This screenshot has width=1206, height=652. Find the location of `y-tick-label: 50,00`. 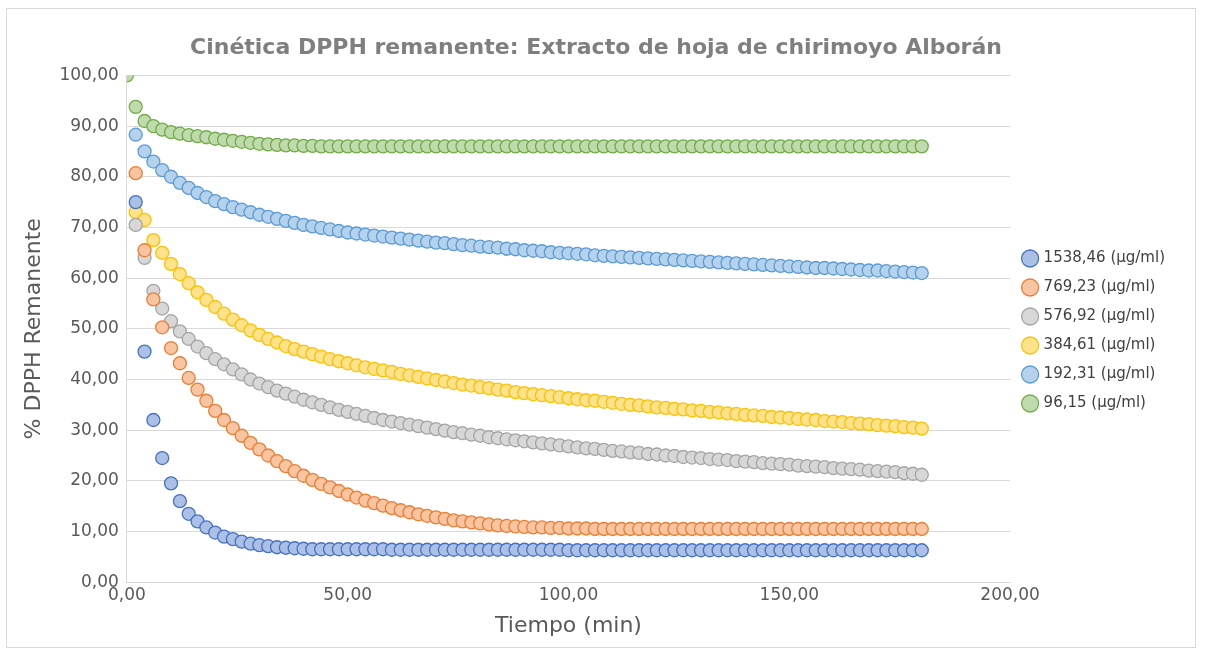

y-tick-label: 50,00 is located at coordinates (94, 327).